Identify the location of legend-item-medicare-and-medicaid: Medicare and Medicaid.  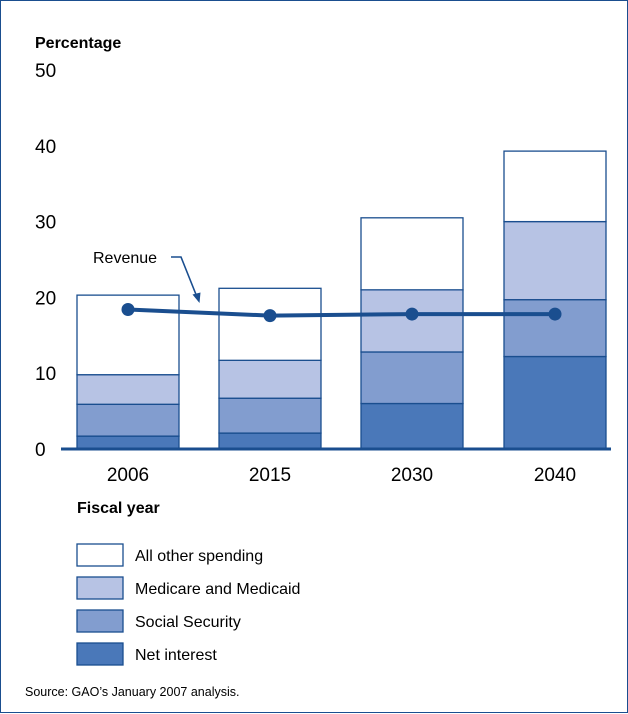
(188, 588).